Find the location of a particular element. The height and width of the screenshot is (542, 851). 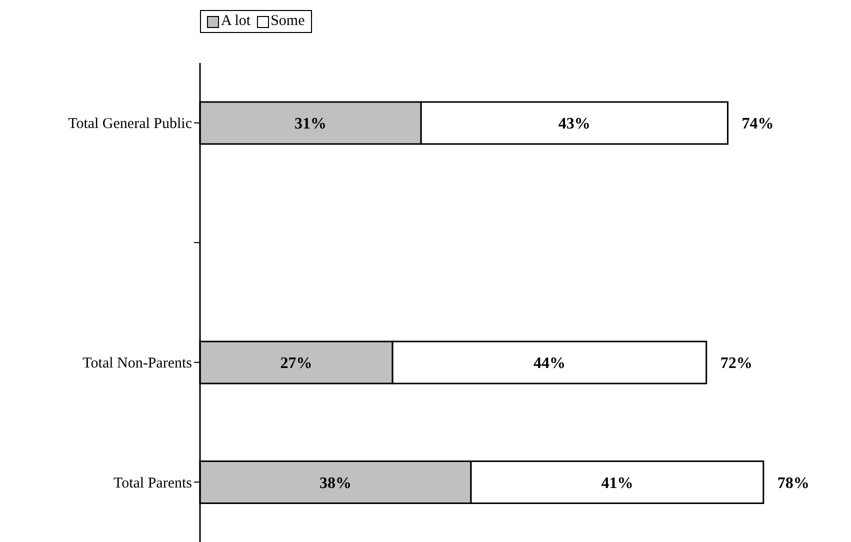

legend-label: A lot is located at coordinates (235, 21).